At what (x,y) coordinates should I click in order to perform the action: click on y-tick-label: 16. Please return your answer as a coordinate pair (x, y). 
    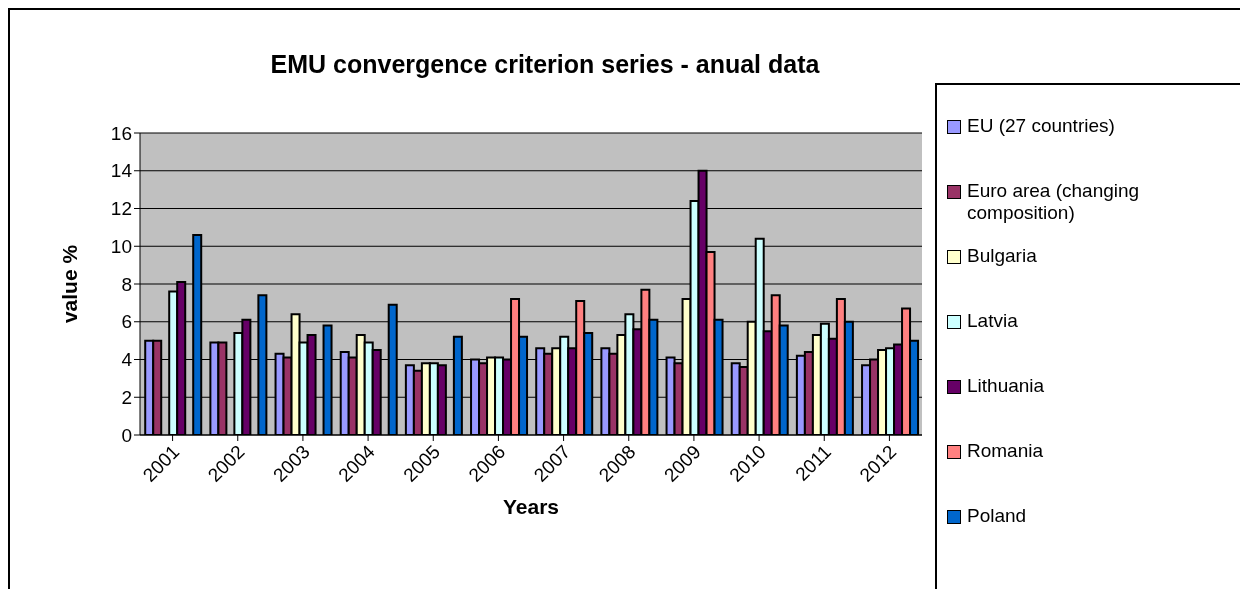
    Looking at the image, I should click on (121, 133).